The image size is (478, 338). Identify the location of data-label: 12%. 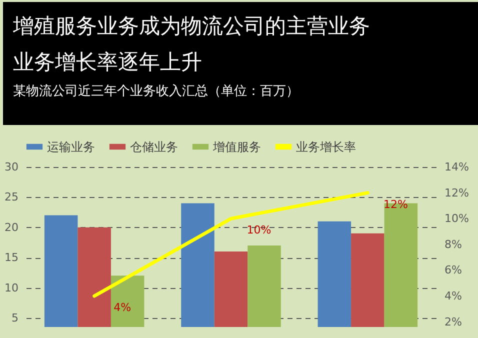
(395, 204).